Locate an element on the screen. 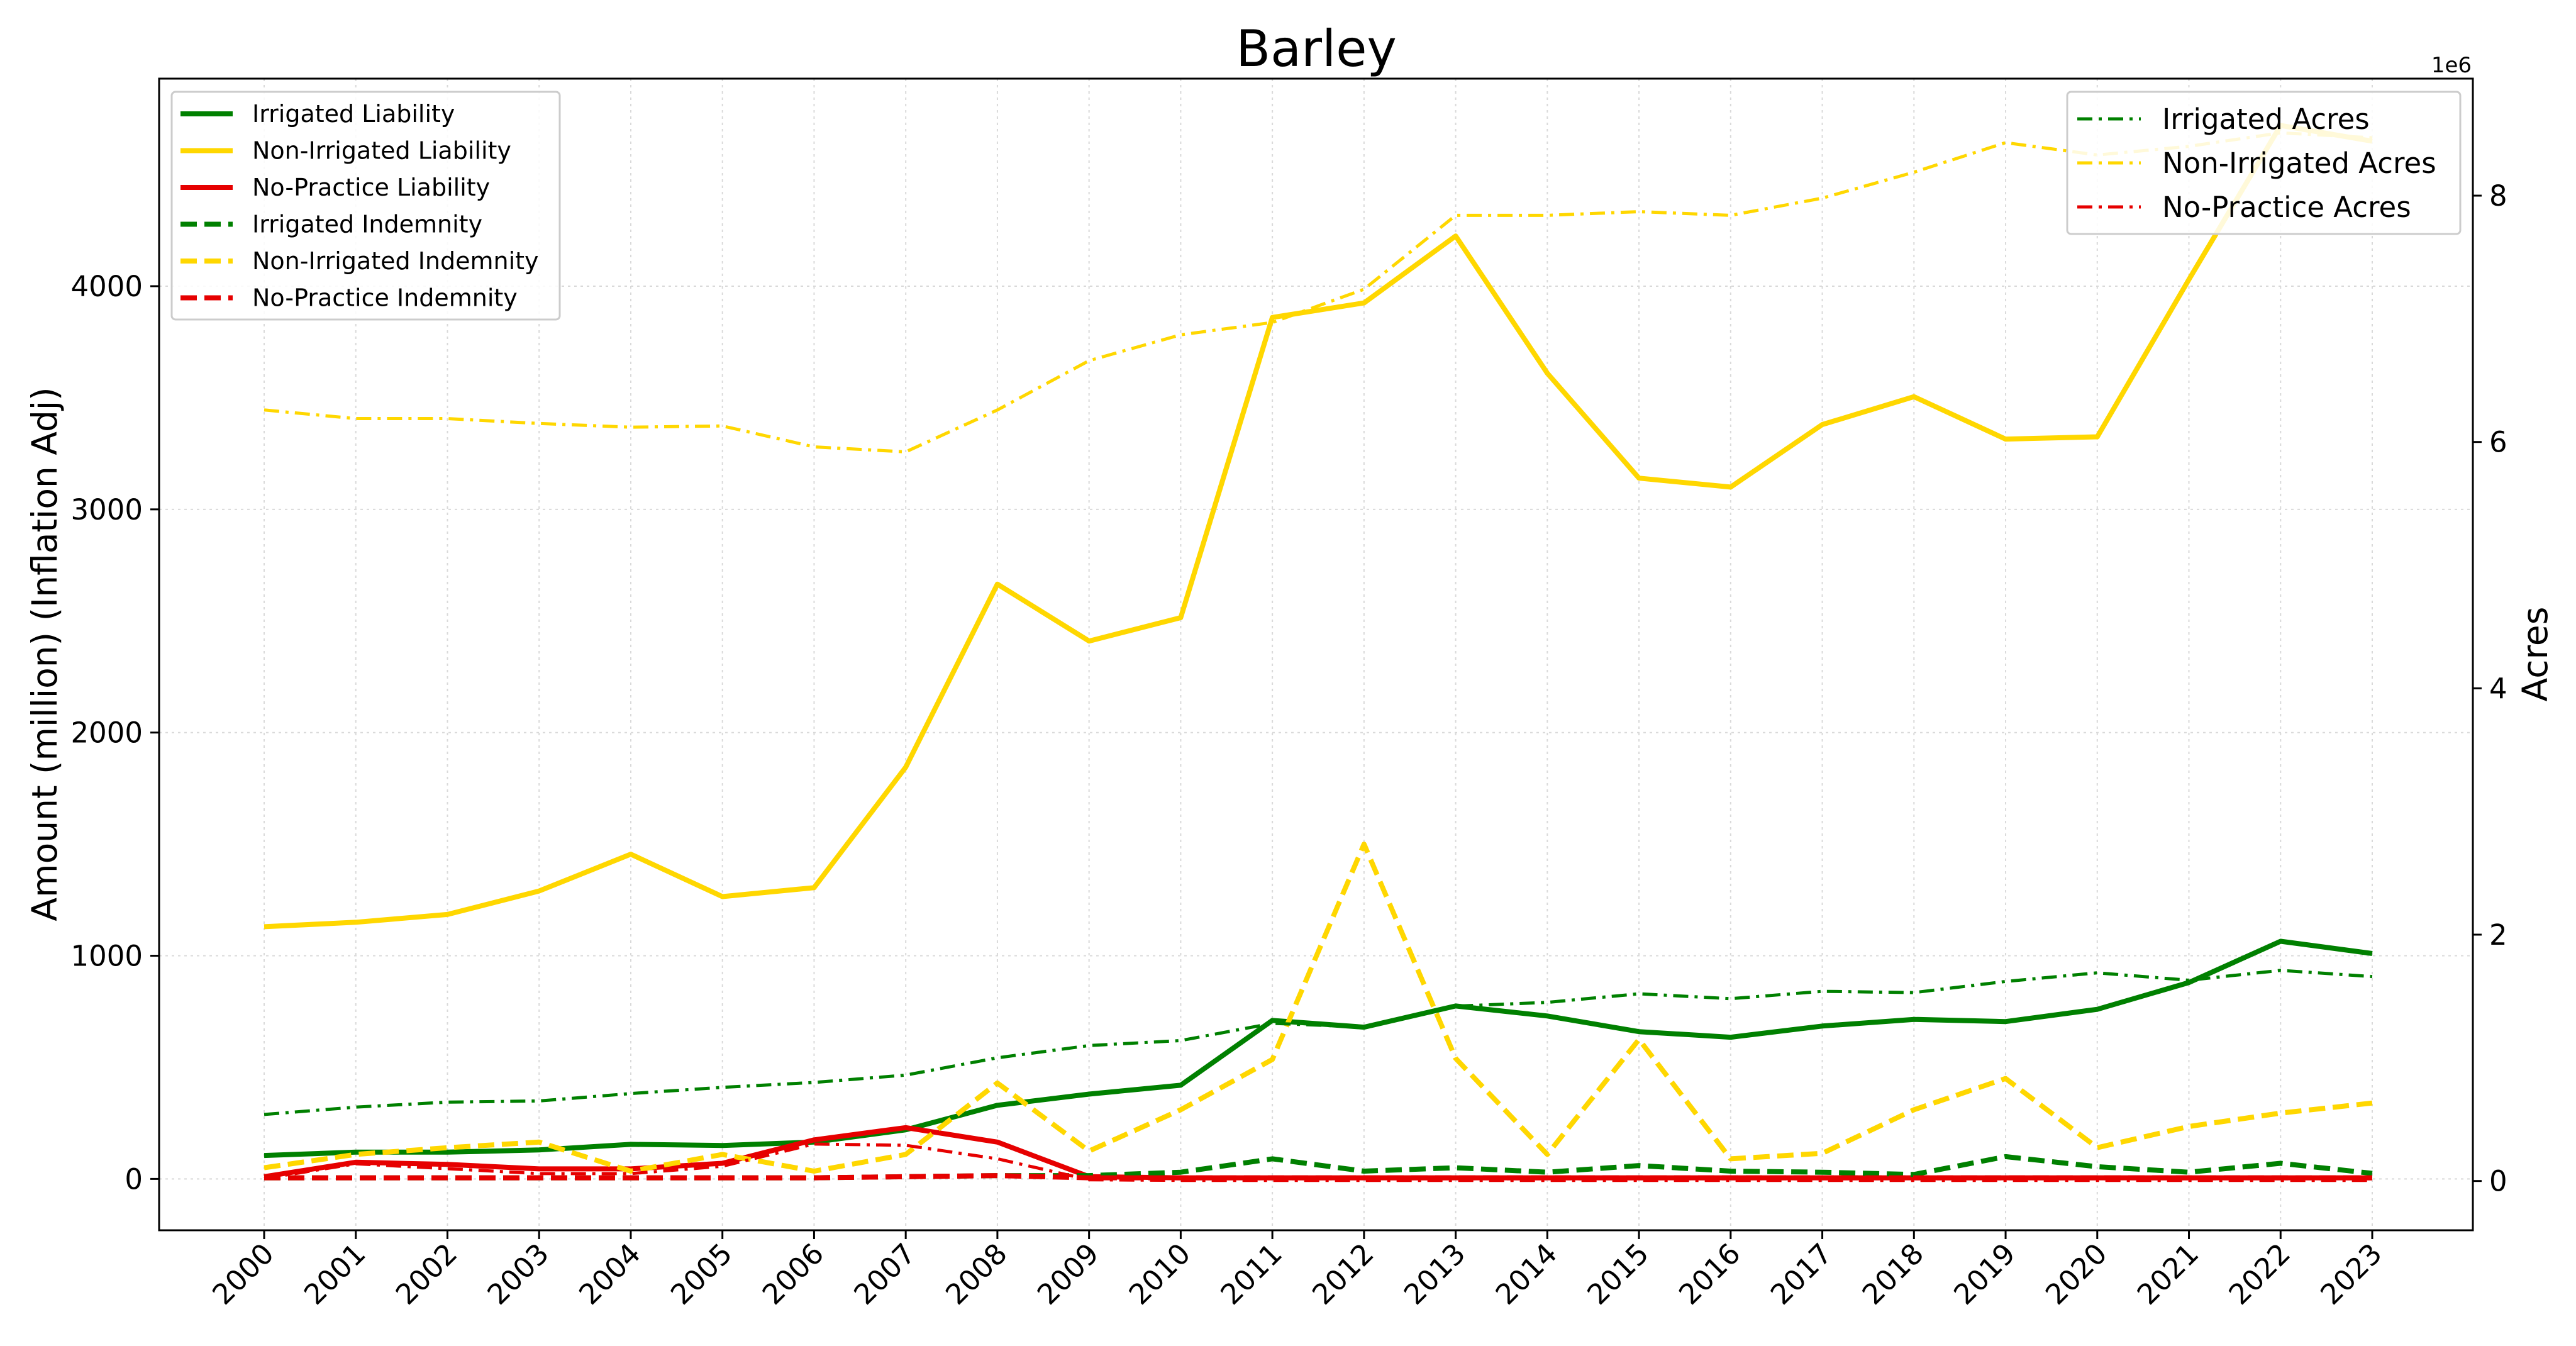 The height and width of the screenshot is (1346, 2576). y-axis-left-title: Amount (million) (Inflation Adj) is located at coordinates (45, 654).